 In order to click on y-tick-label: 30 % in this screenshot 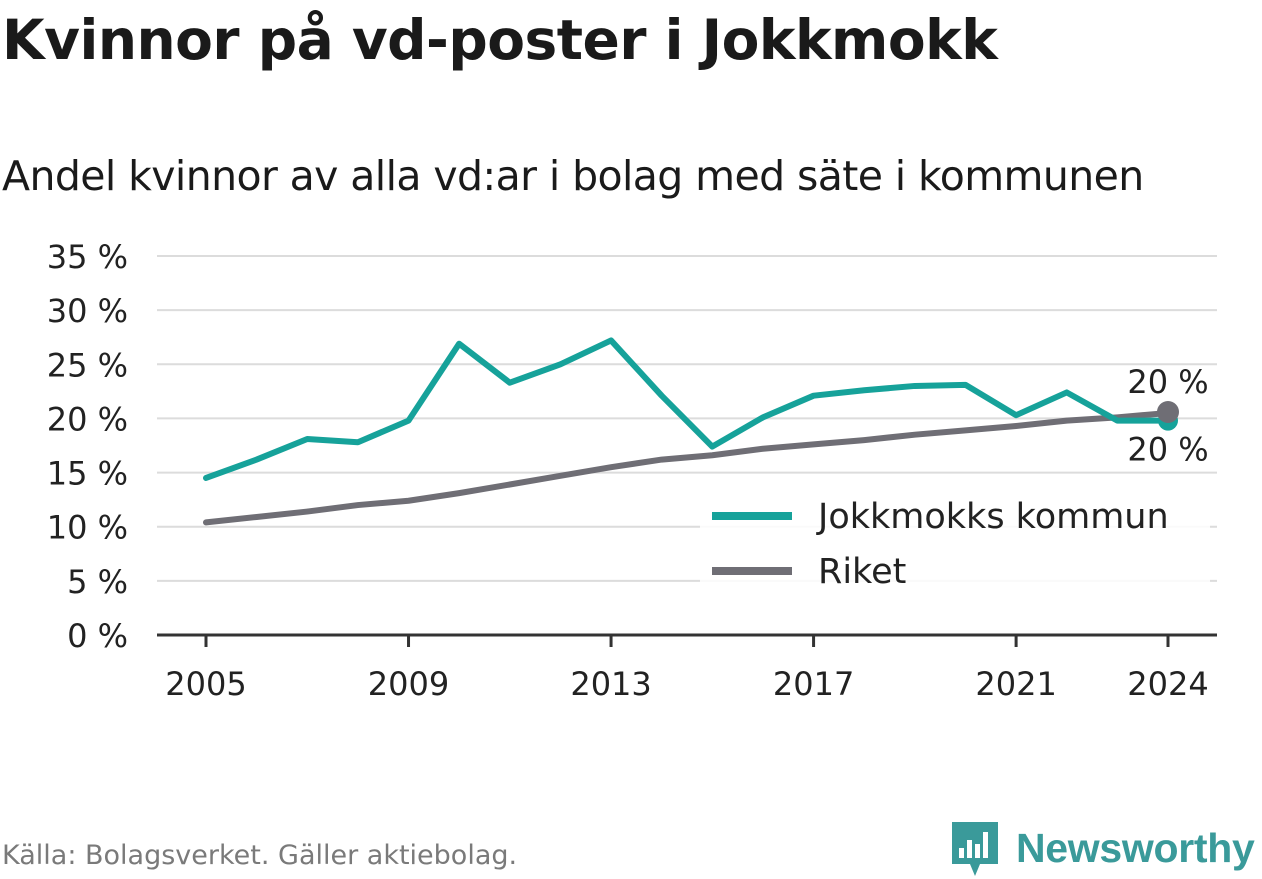, I will do `click(87, 311)`.